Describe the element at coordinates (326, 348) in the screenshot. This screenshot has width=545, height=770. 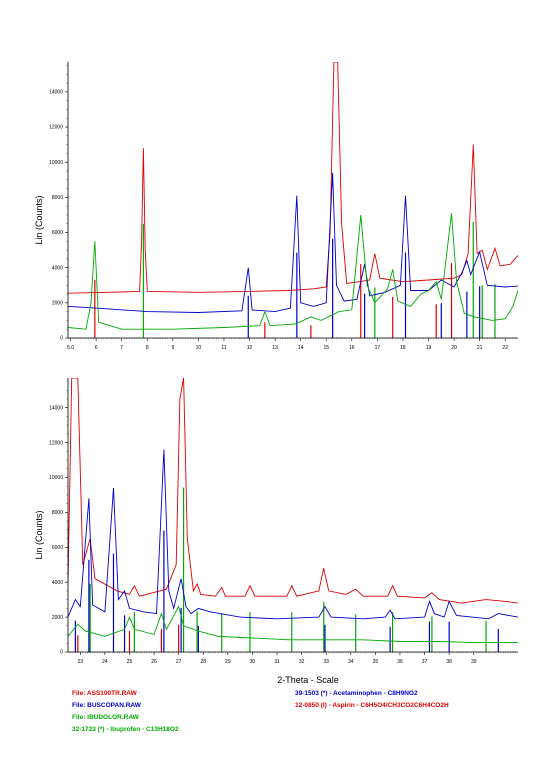
I see `x-tick-label: 15` at that location.